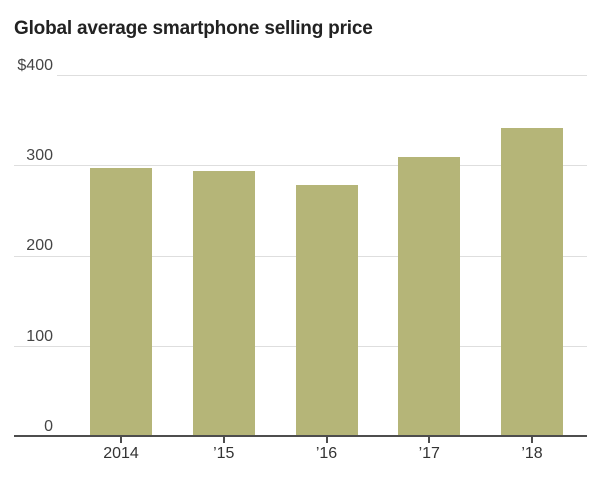  What do you see at coordinates (121, 453) in the screenshot?
I see `x-axis-label-2014: 2014` at bounding box center [121, 453].